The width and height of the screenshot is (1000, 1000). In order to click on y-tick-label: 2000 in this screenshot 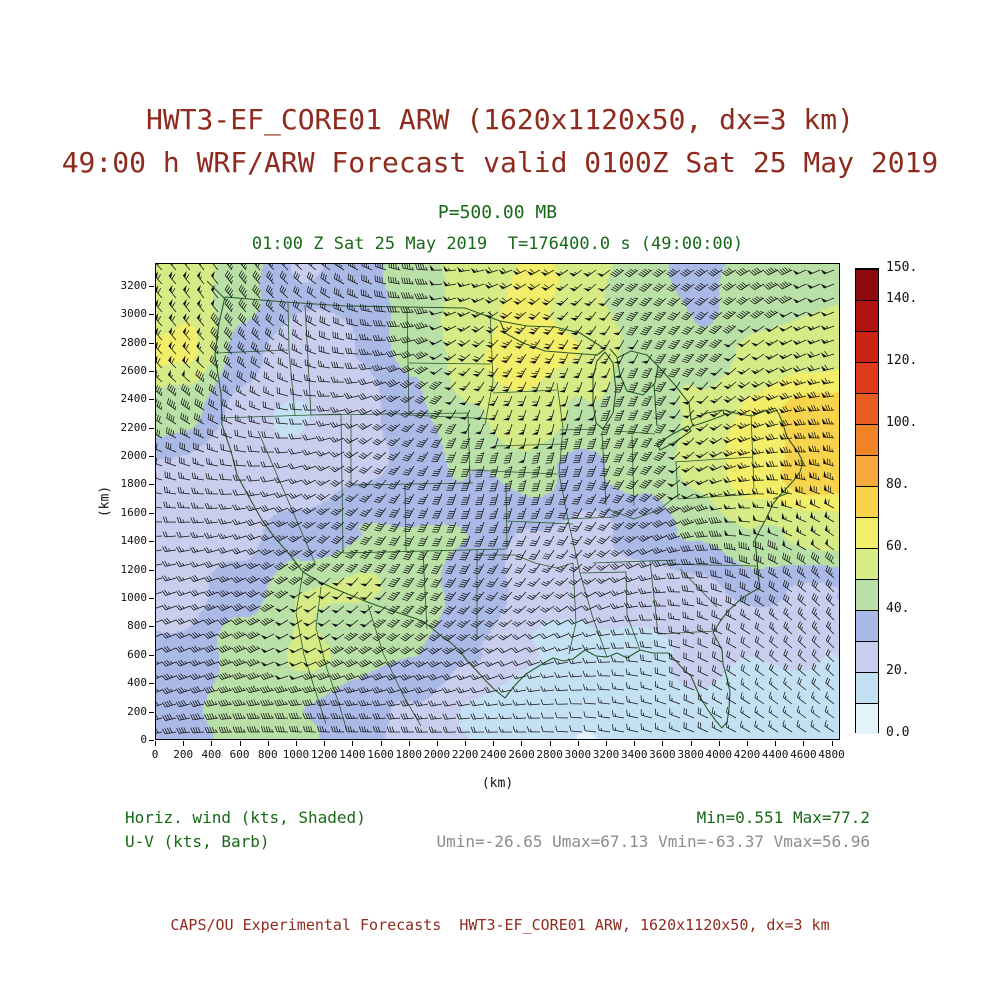, I will do `click(134, 456)`.